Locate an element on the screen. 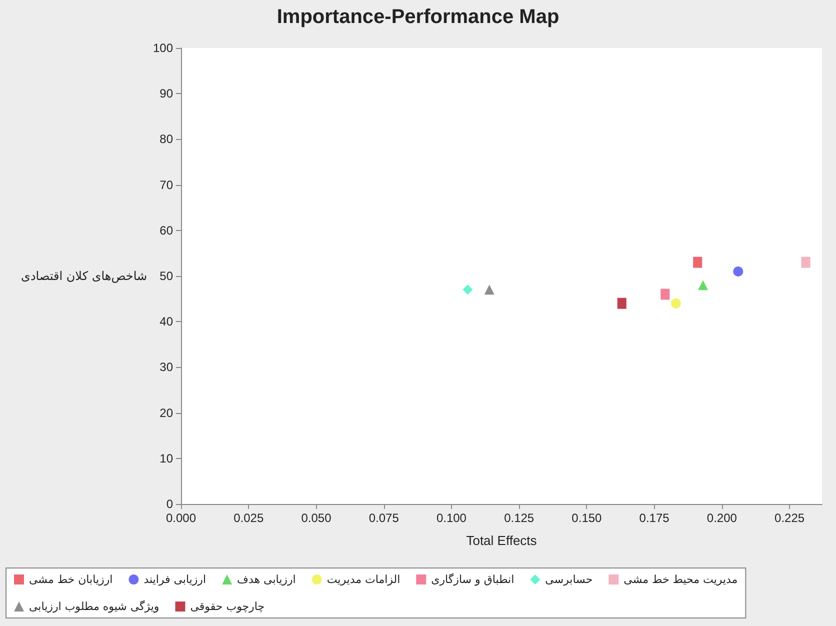 The image size is (836, 626). legend-label: چارچوب حقوقی is located at coordinates (227, 606).